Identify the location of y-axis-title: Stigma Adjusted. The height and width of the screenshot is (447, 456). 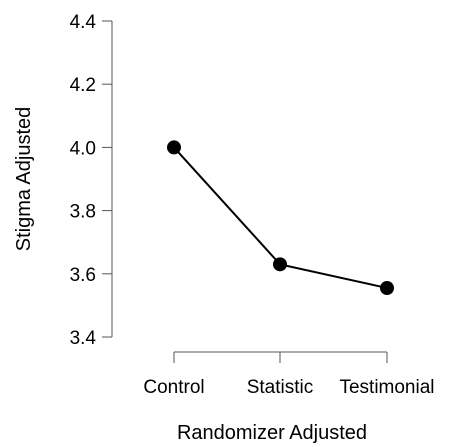
(24, 179).